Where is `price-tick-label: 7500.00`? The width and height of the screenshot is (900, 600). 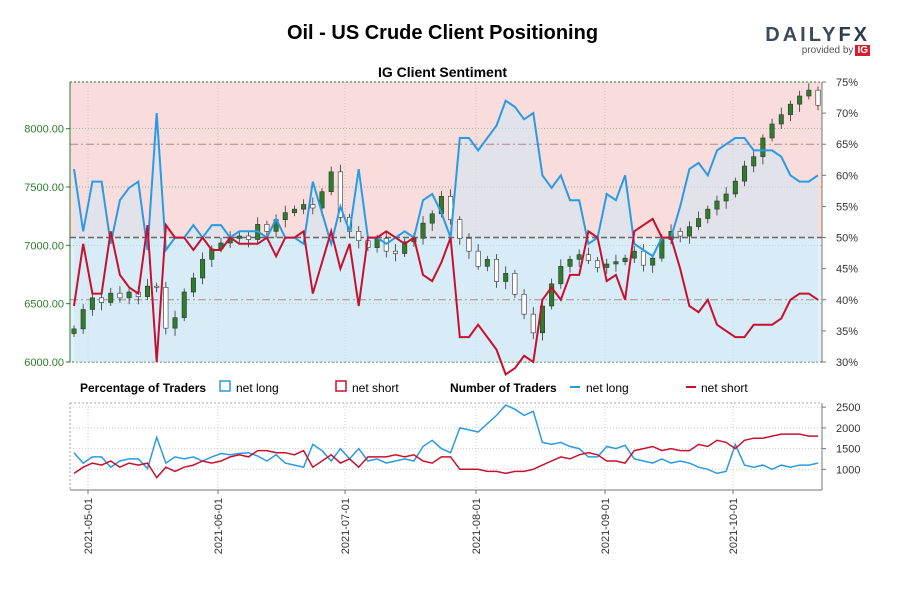
price-tick-label: 7500.00 is located at coordinates (44, 188).